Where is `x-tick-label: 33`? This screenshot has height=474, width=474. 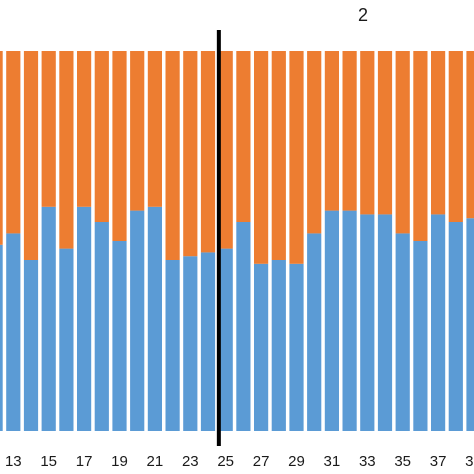
x-tick-label: 33 is located at coordinates (367, 461).